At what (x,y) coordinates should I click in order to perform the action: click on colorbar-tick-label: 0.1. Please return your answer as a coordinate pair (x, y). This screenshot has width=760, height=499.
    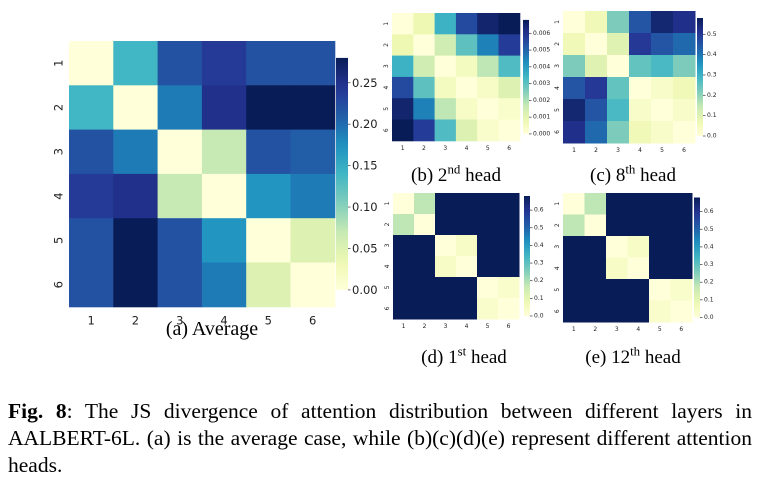
    Looking at the image, I should click on (709, 299).